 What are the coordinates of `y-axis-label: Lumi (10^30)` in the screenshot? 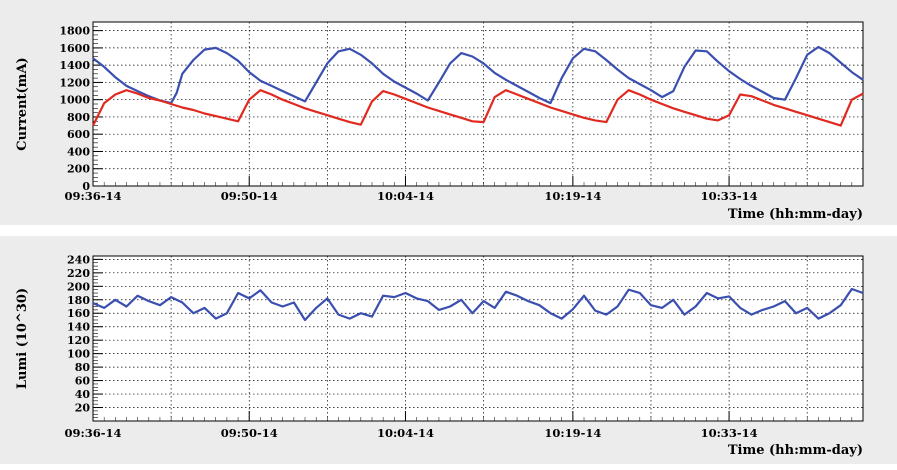 It's located at (22, 338).